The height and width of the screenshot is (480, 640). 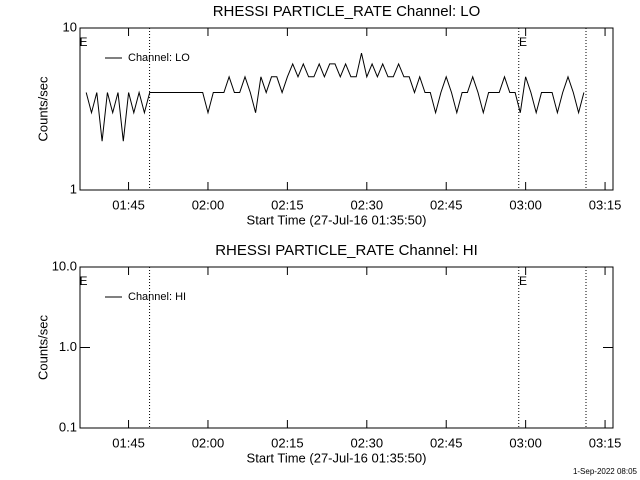 I want to click on chart-title: RHESSI PARTICLE_RATE Channel: LO, so click(x=347, y=11).